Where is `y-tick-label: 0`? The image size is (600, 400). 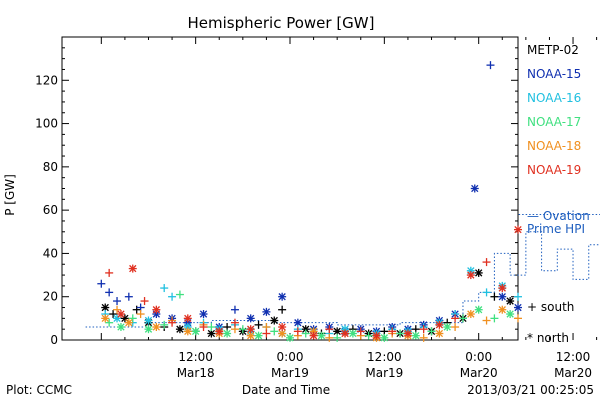
y-tick-label: 0 is located at coordinates (54, 340).